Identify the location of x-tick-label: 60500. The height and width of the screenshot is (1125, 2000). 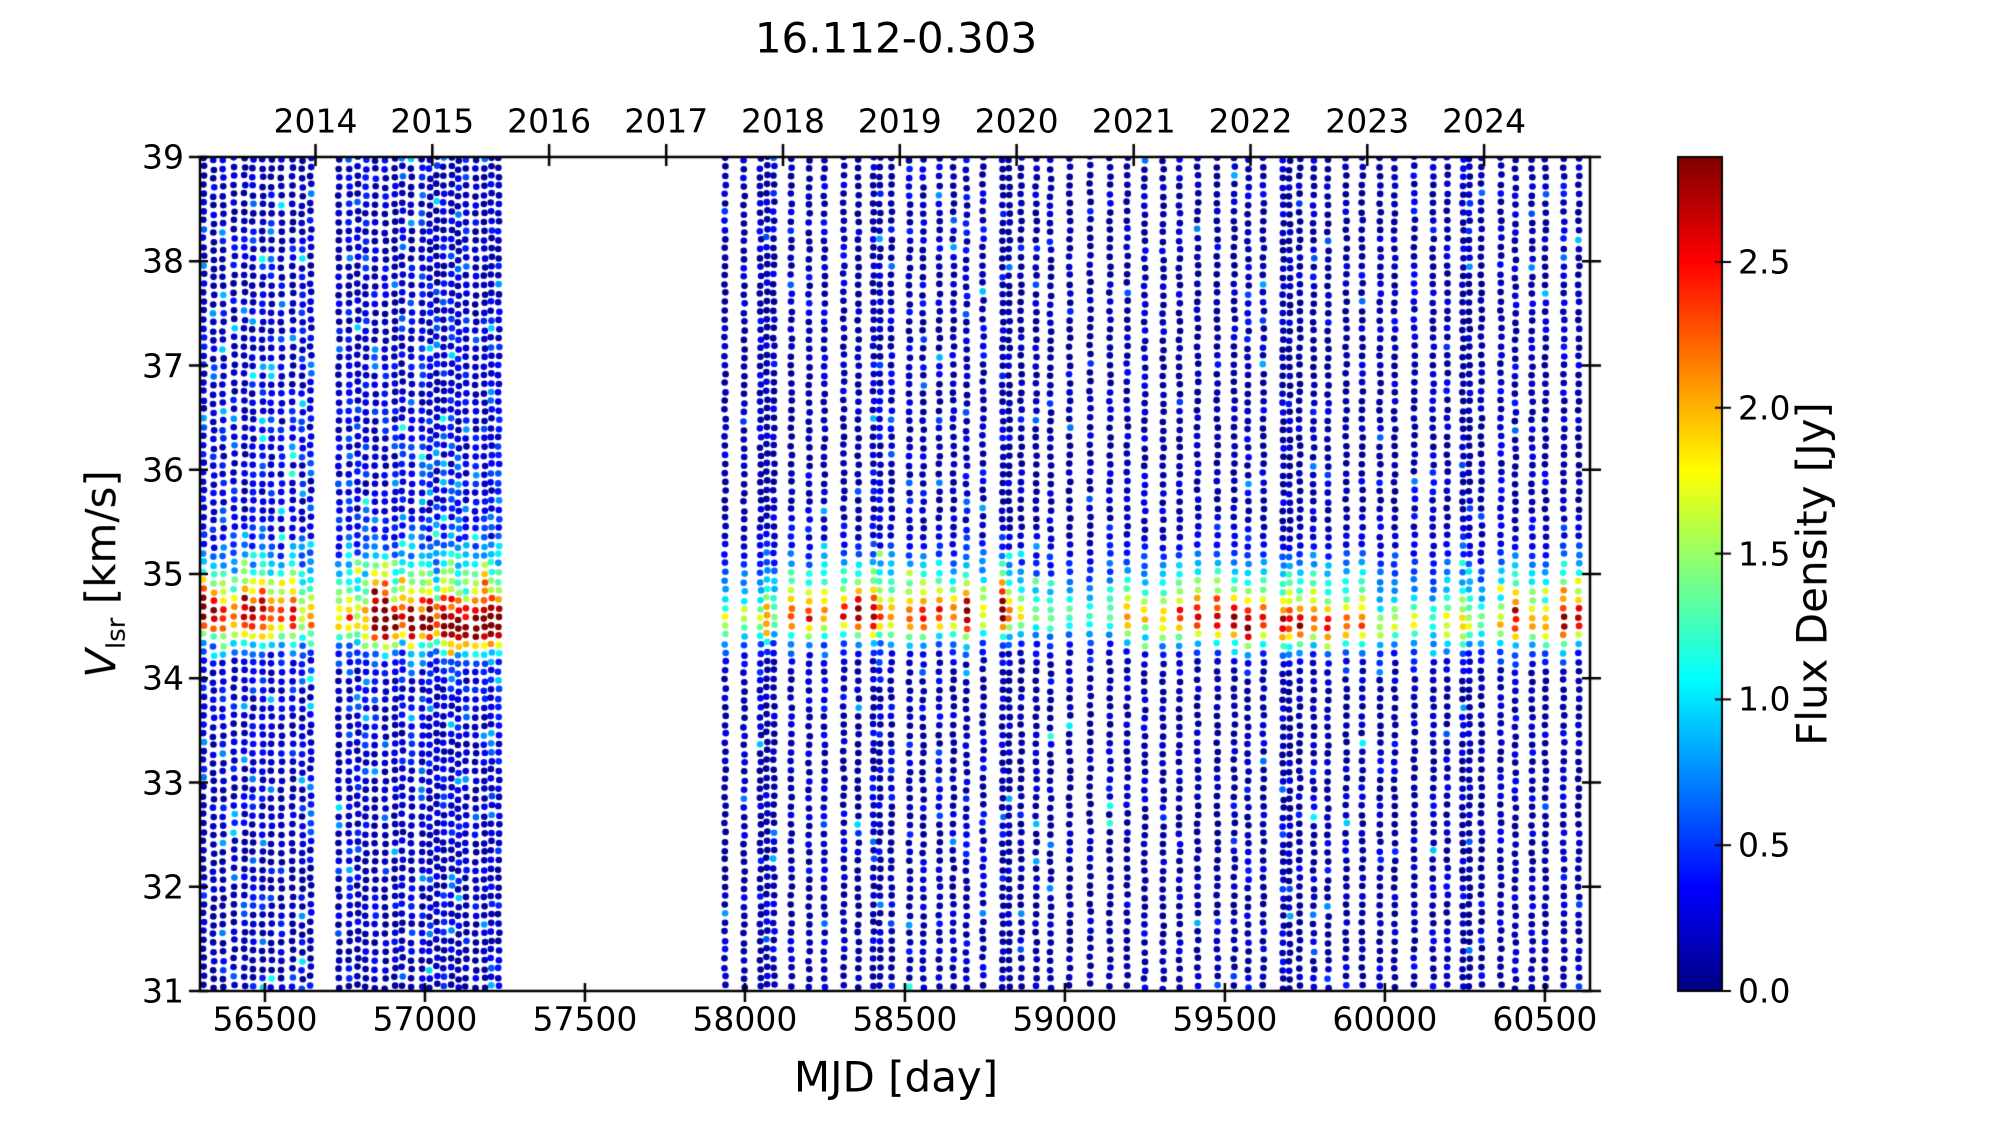
(1545, 1019).